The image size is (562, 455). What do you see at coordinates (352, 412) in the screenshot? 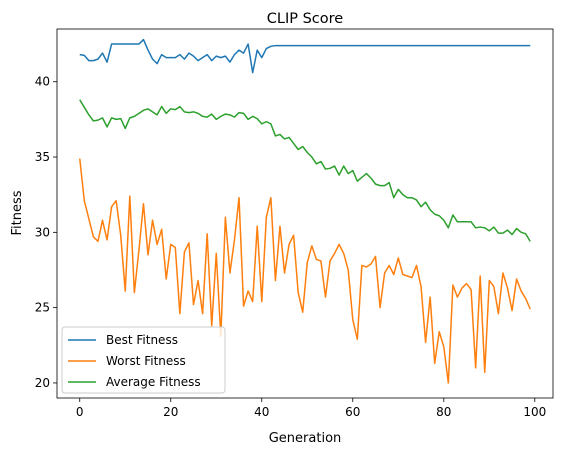
I see `x-tick-label: 60` at bounding box center [352, 412].